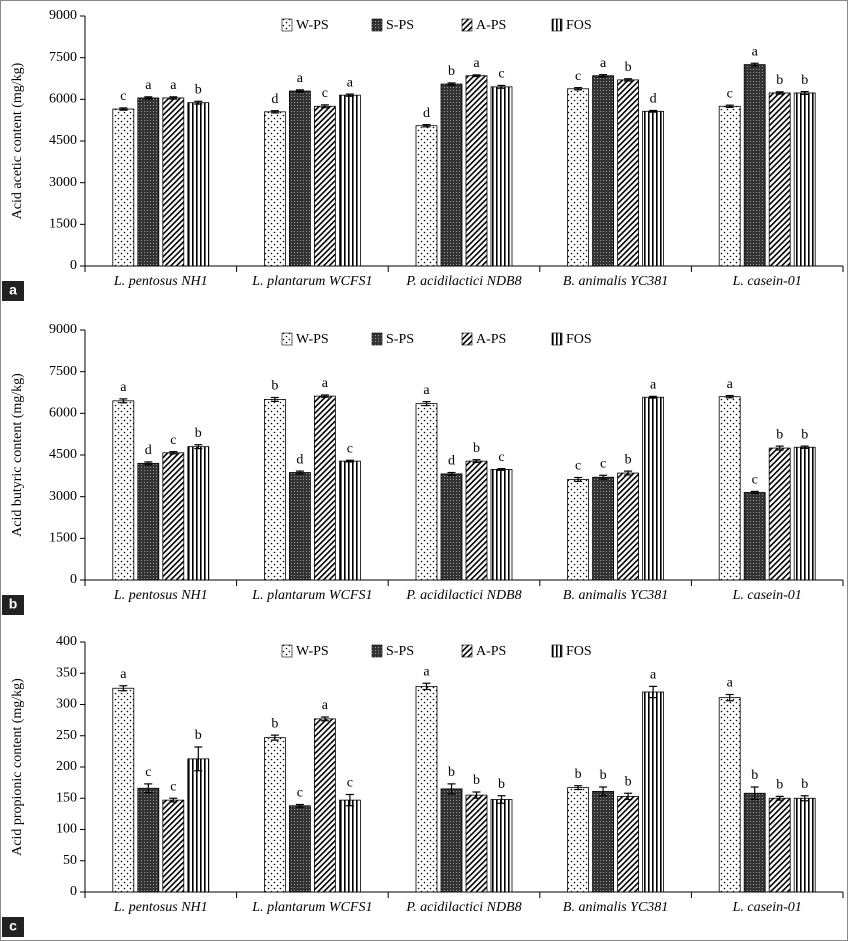  Describe the element at coordinates (312, 339) in the screenshot. I see `legend-label: W-PS` at that location.